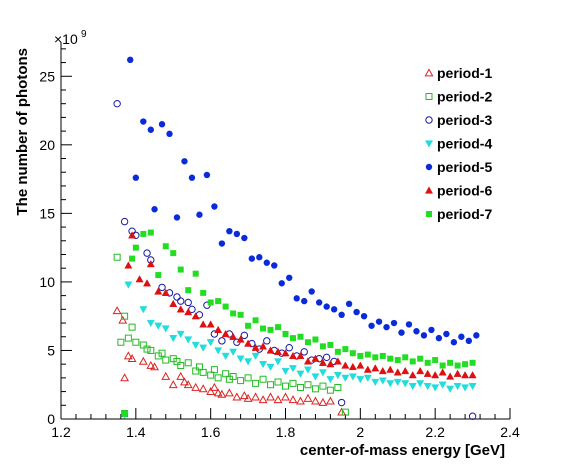 The height and width of the screenshot is (466, 567). Describe the element at coordinates (510, 432) in the screenshot. I see `x-tick-label: 2.4` at that location.